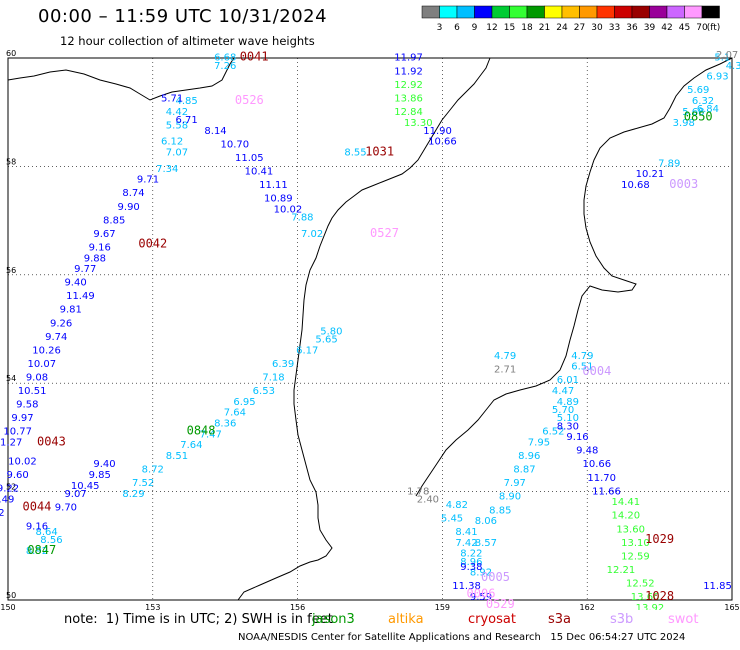  Describe the element at coordinates (186, 101) in the screenshot. I see `swh-value-label: 4.85` at that location.